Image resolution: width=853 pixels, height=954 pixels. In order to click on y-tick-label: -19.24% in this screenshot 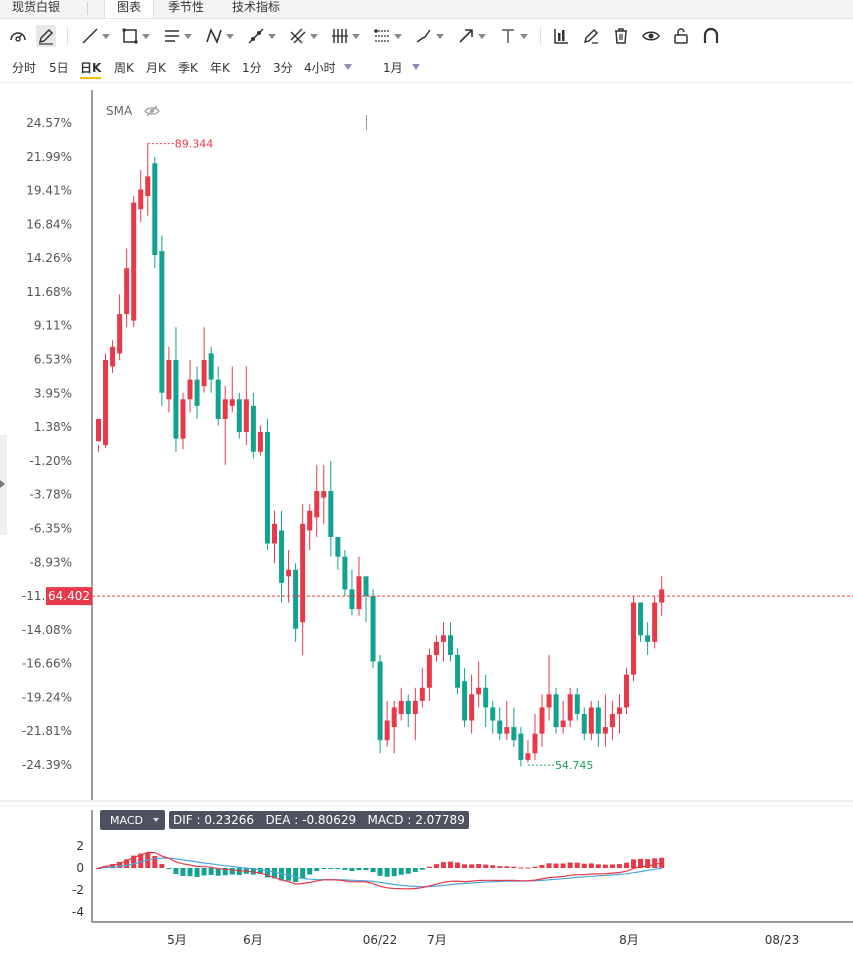, I will do `click(47, 697)`.